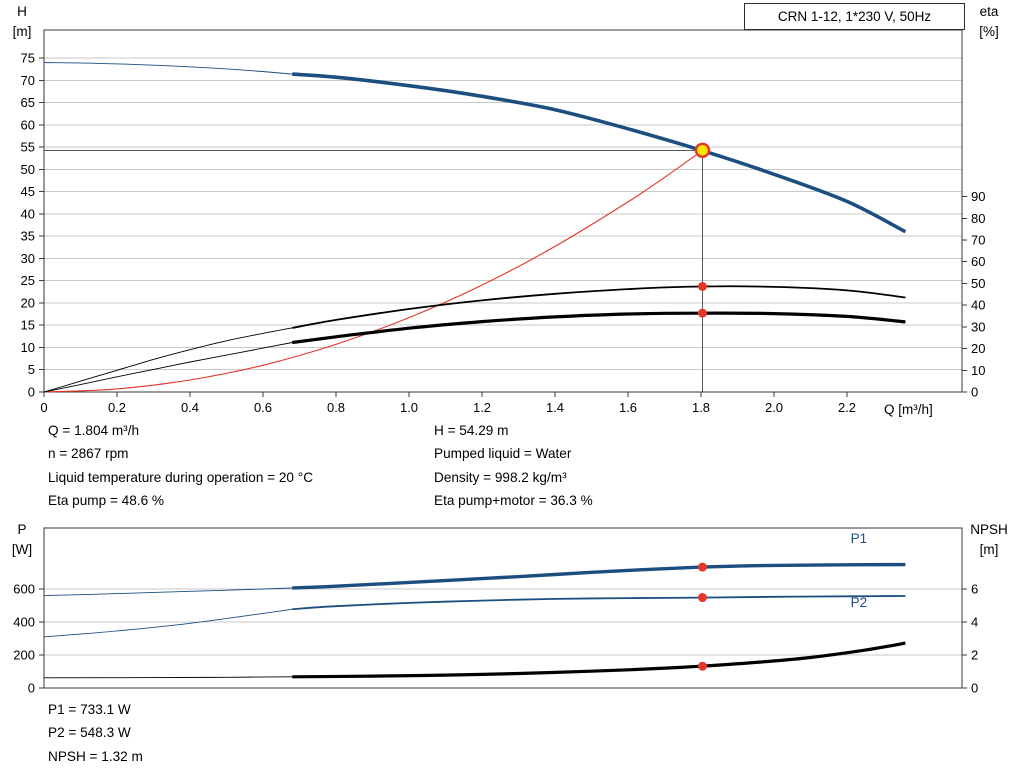 Image resolution: width=1024 pixels, height=781 pixels. What do you see at coordinates (500, 477) in the screenshot?
I see `readout-density: Density = 998.2 kg/m³` at bounding box center [500, 477].